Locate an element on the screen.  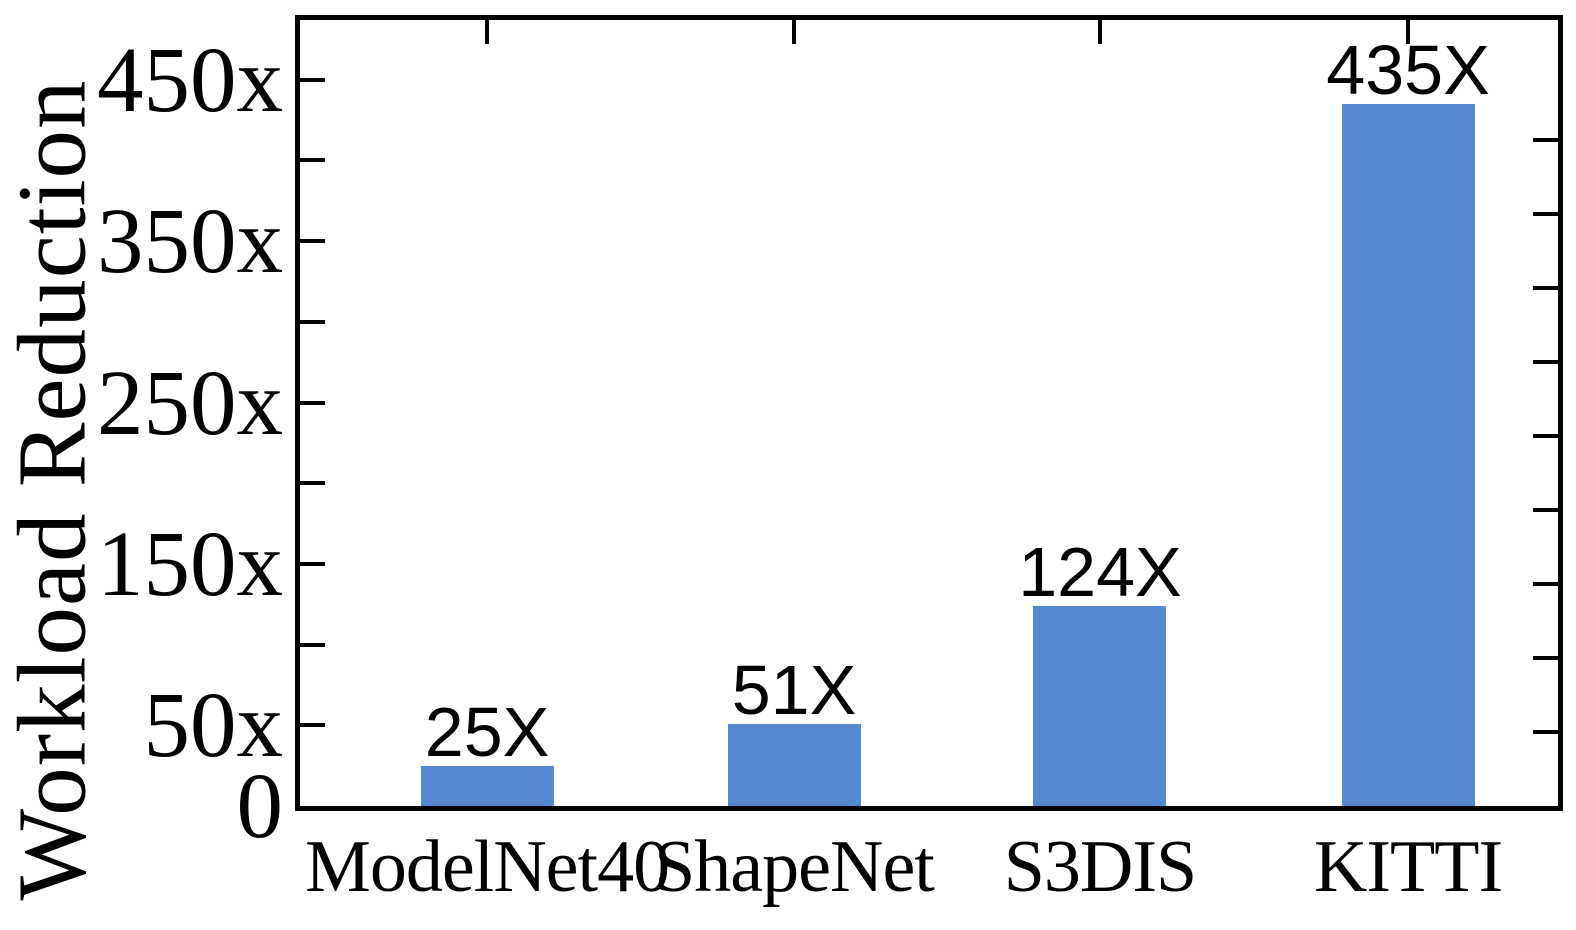
bar-value-label: 25X is located at coordinates (487, 732).